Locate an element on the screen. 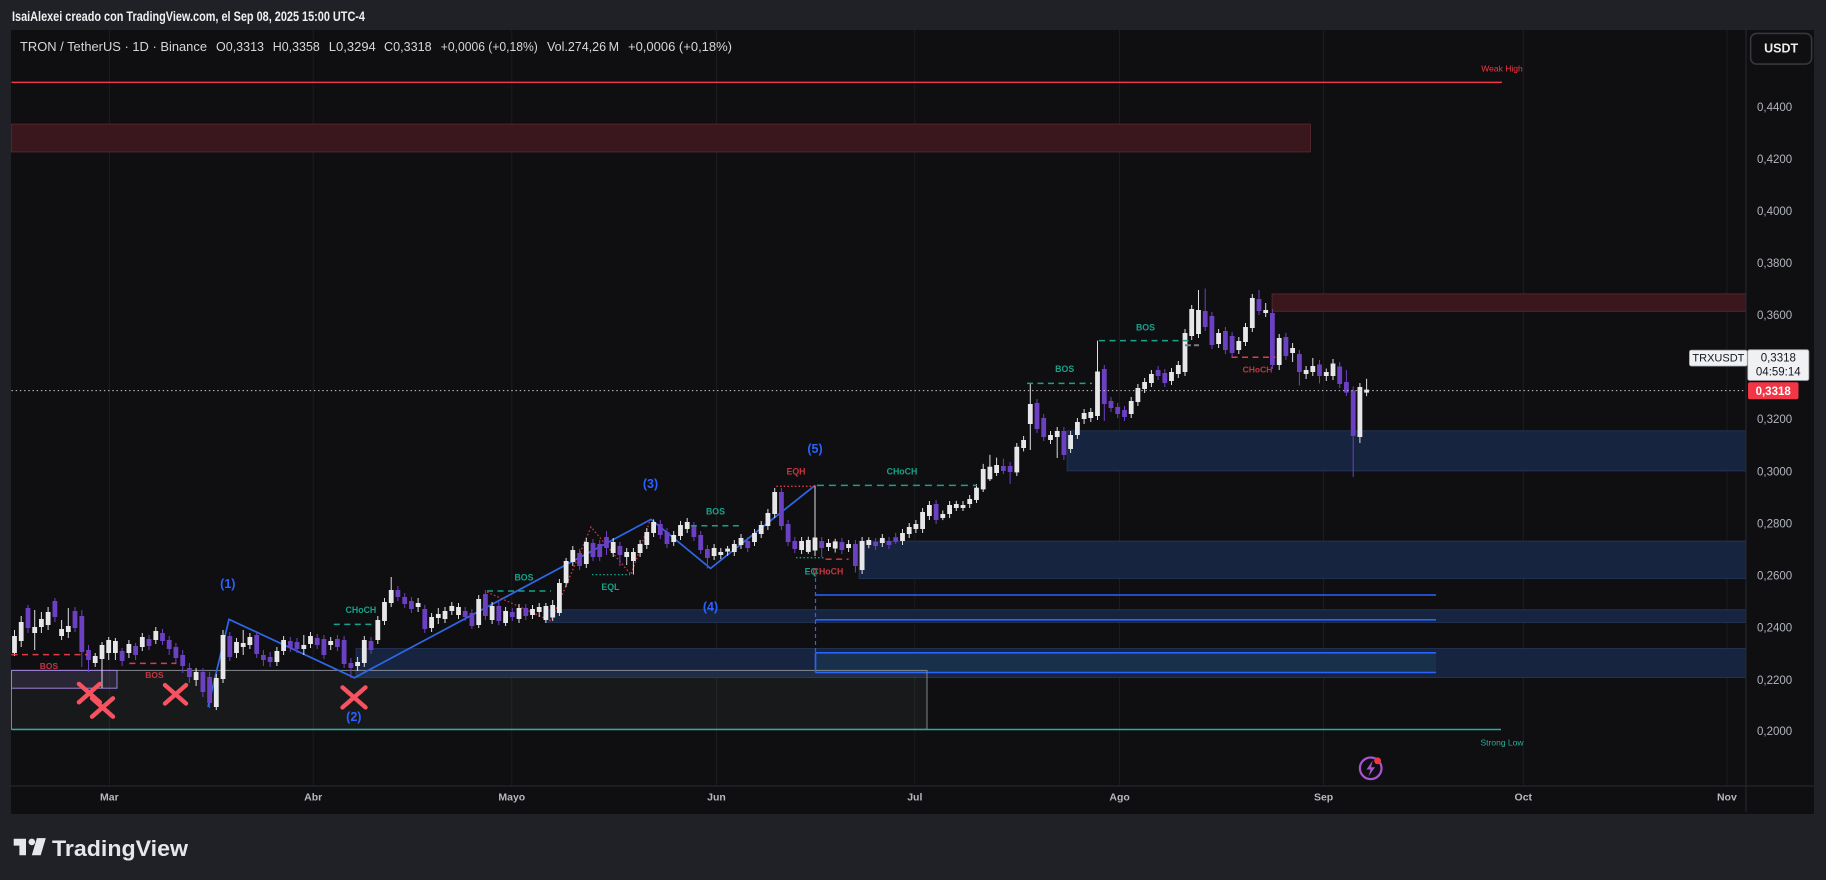  svg-text: (3) is located at coordinates (650, 484).